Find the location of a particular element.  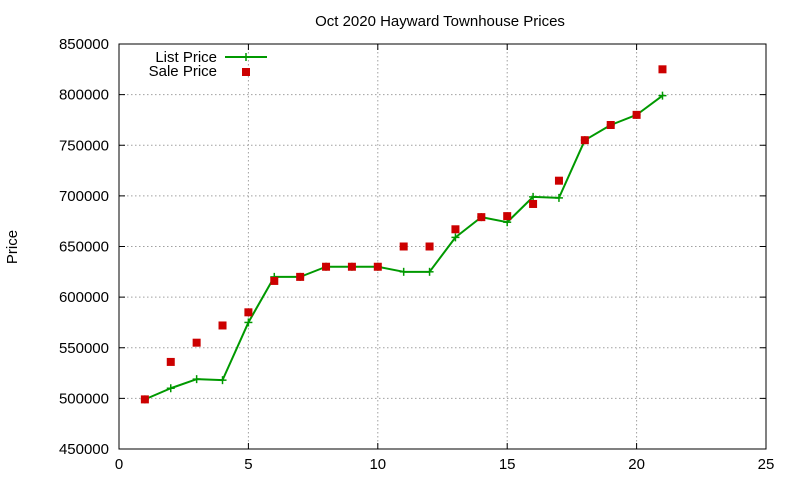

legend-marker-list-price is located at coordinates (246, 57).